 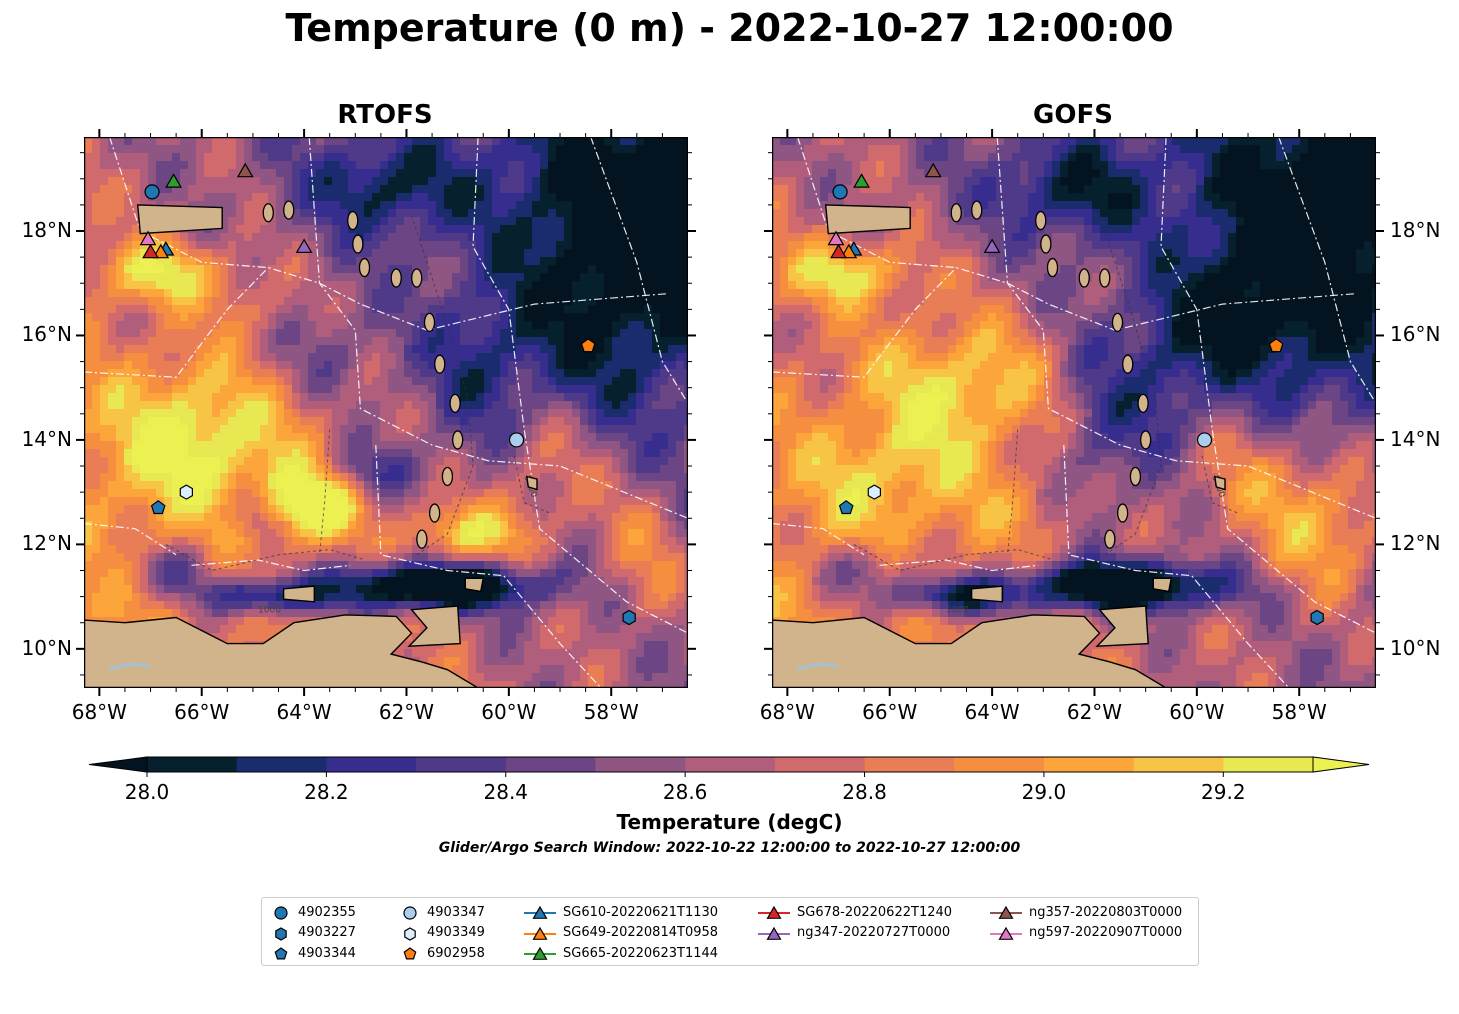 I want to click on legend-item-argo: 4903347, so click(x=442, y=912).